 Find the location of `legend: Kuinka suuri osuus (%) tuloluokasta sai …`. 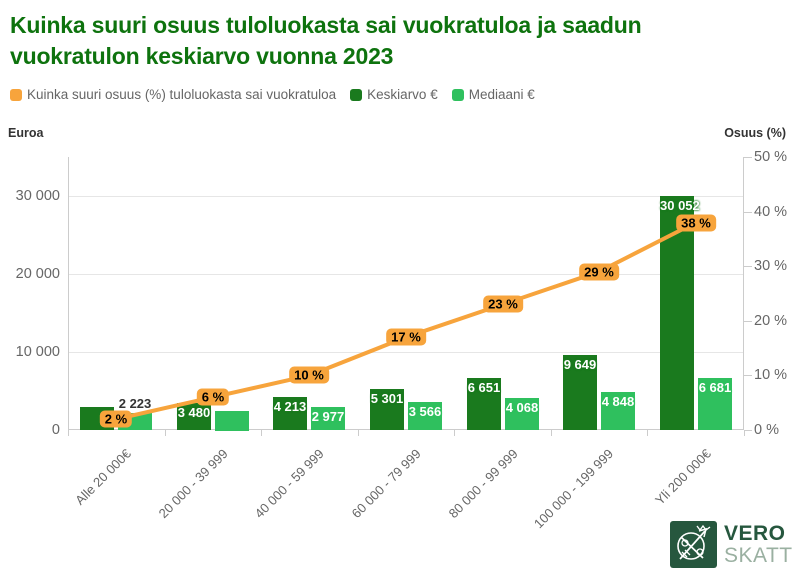

legend: Kuinka suuri osuus (%) tuloluokasta sai … is located at coordinates (272, 94).